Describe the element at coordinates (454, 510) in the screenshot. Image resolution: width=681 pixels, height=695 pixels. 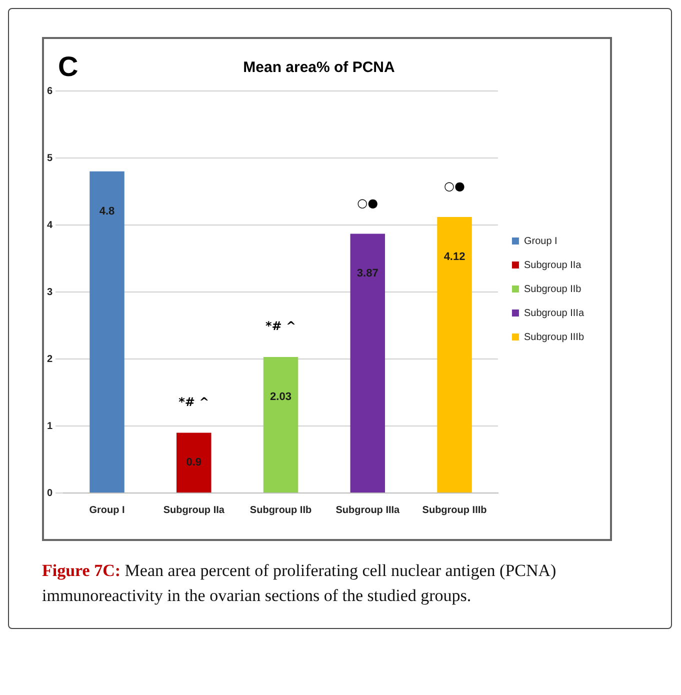
I see `x-tick-label: Subgroup IIIb` at that location.